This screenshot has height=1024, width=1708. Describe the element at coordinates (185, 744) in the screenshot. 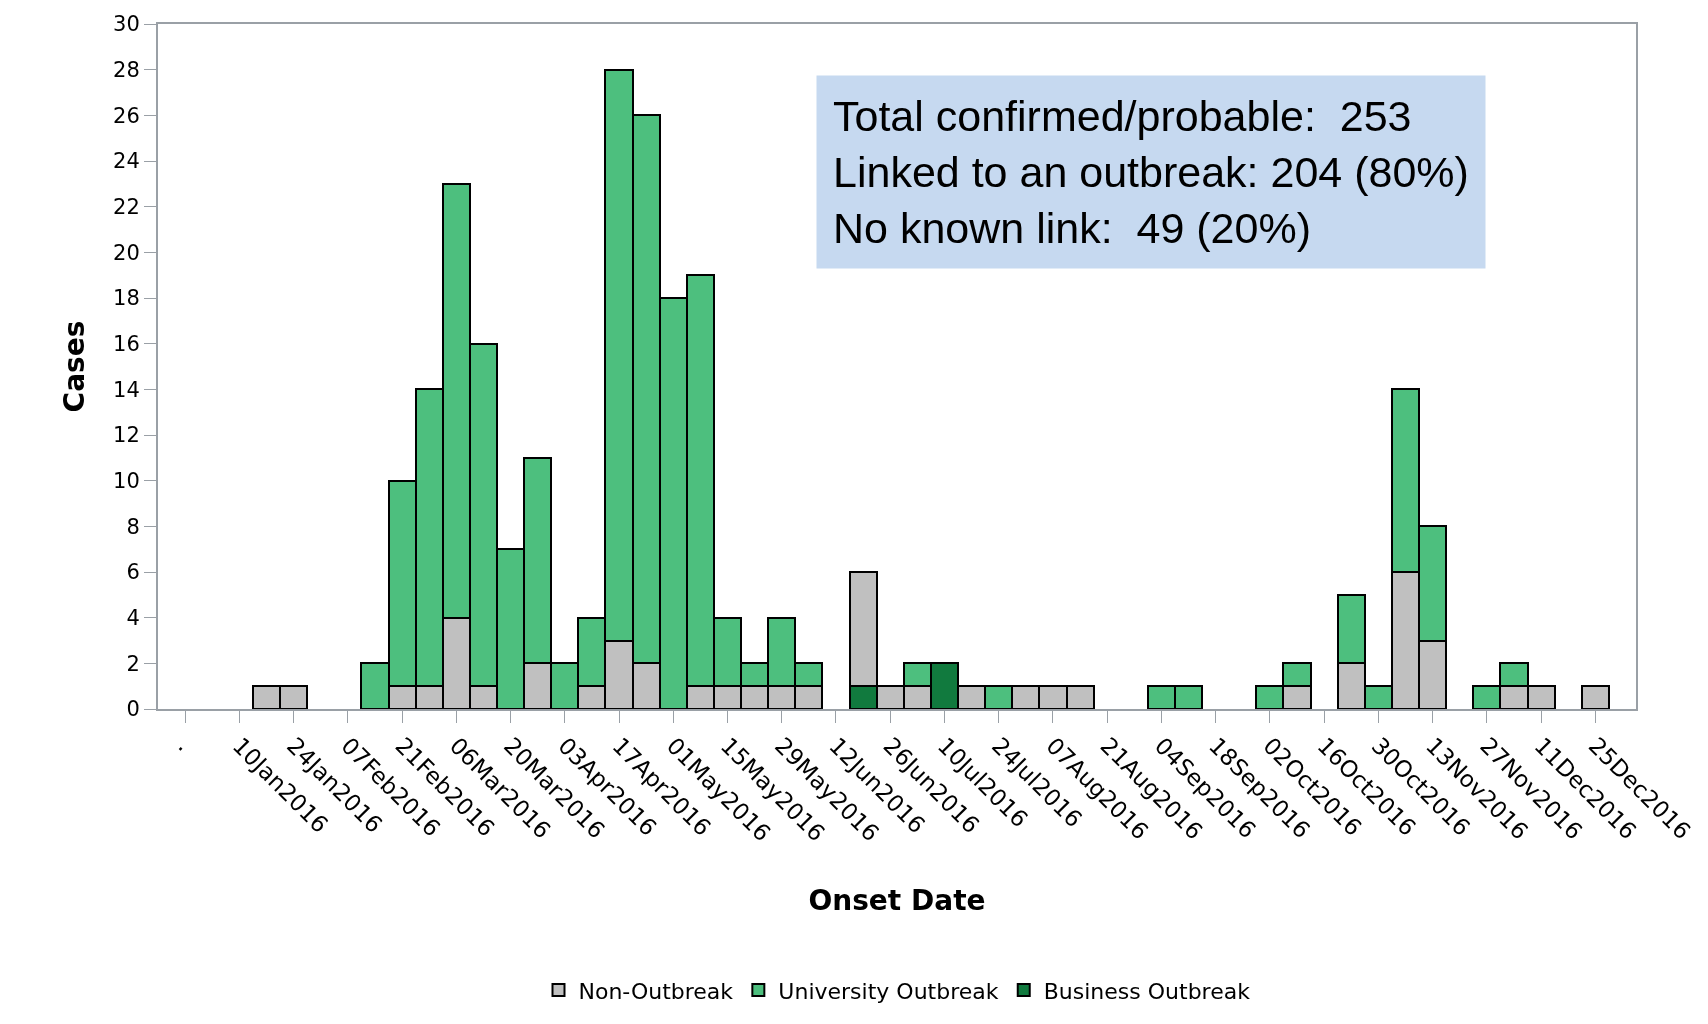

I see `x-tick-label: .` at that location.